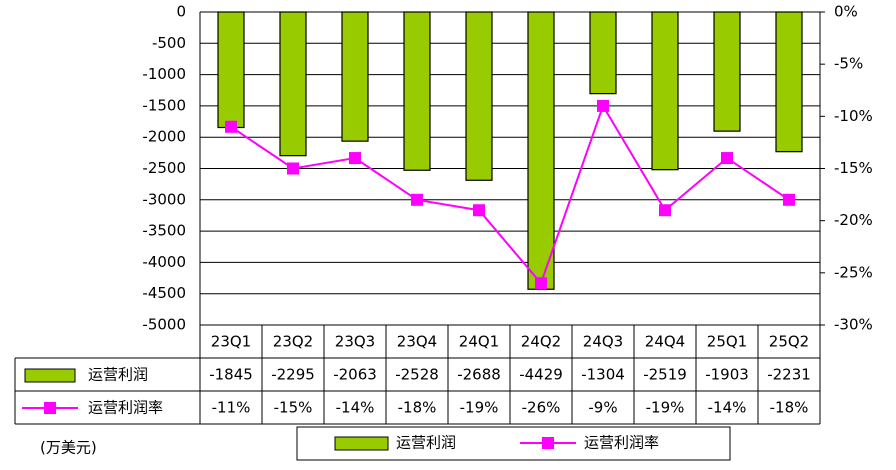  I want to click on y2-tick-label: -30%, so click(853, 325).